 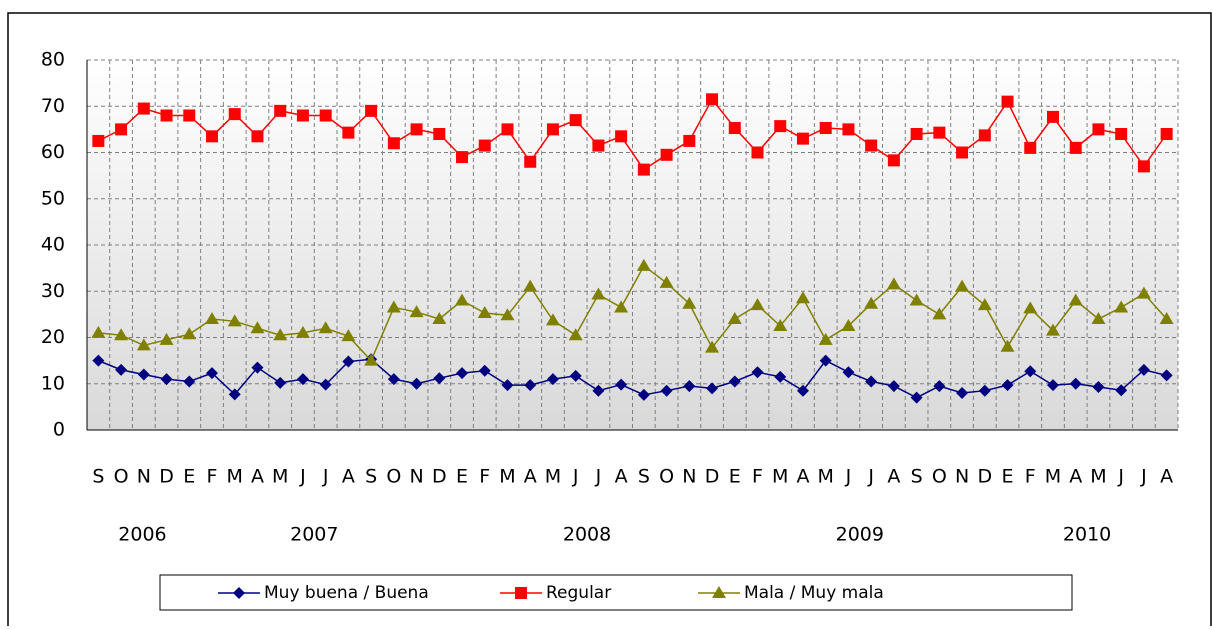 I want to click on y-tick-label: 10, so click(x=53, y=383).